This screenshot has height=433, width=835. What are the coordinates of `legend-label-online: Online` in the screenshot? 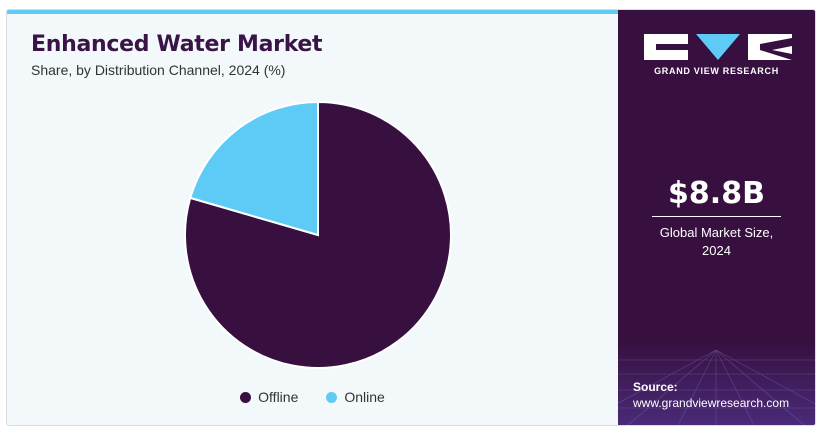 It's located at (364, 397).